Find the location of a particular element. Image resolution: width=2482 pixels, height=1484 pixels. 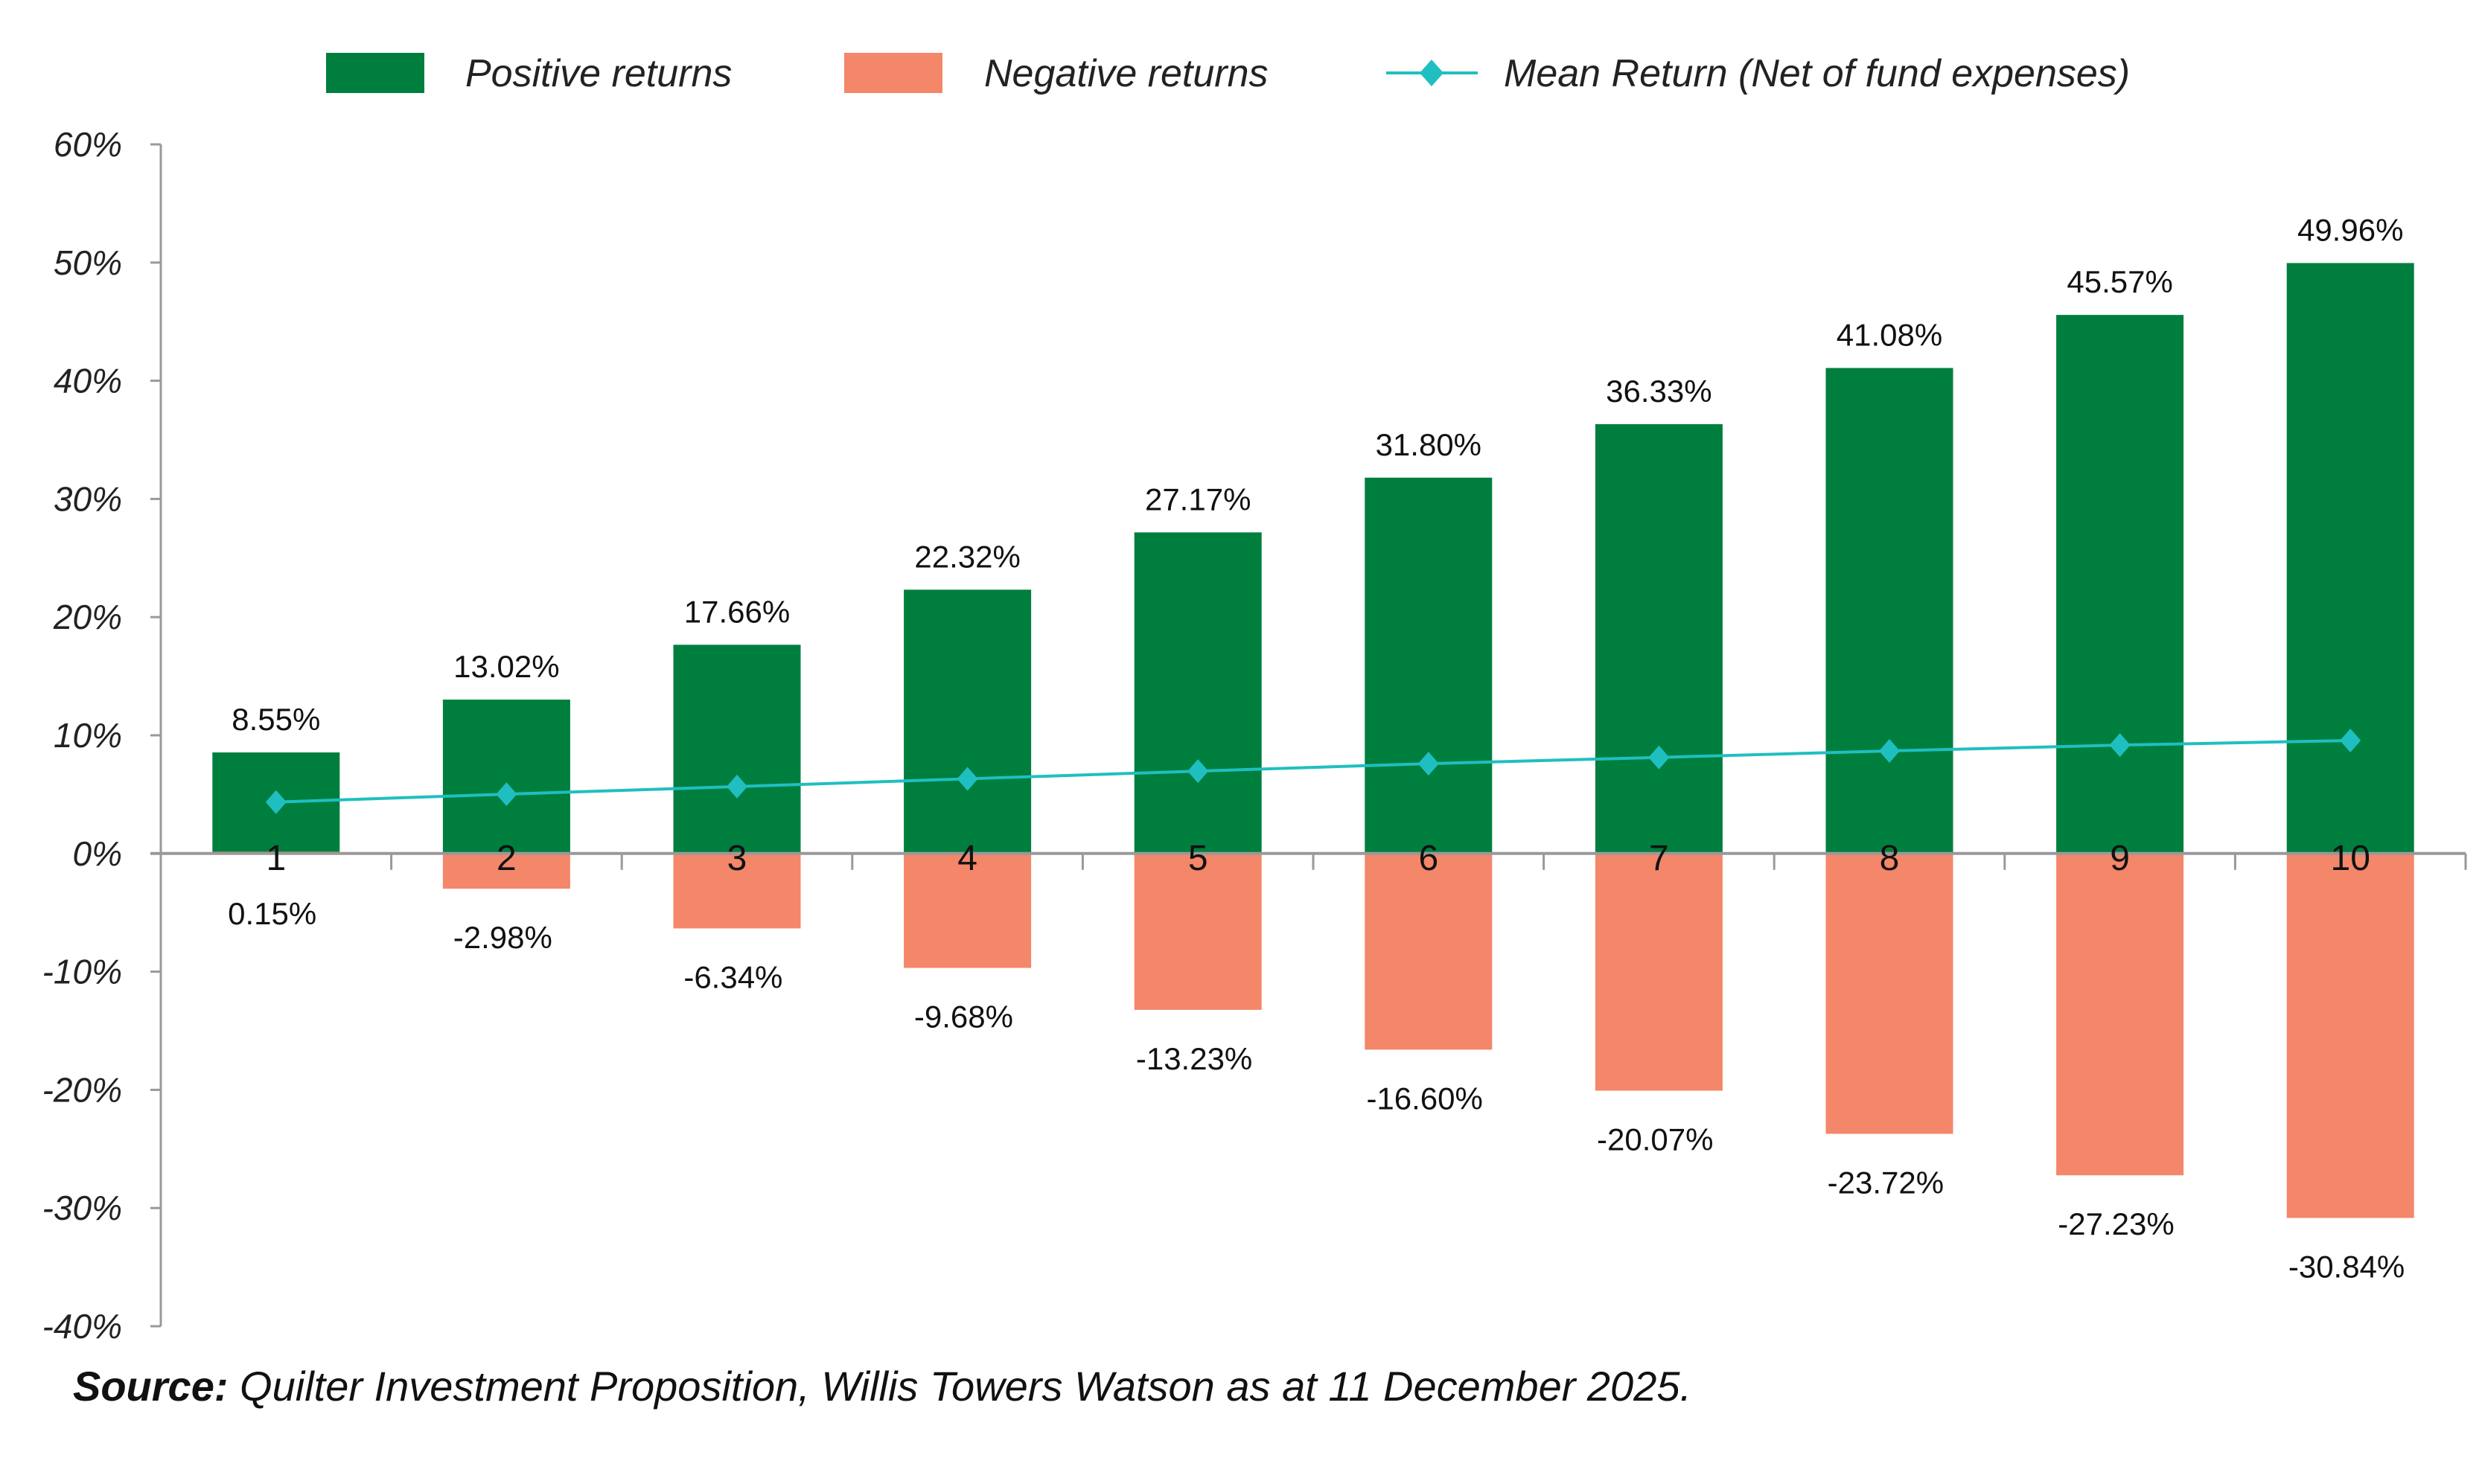

y-tick-label: 50% is located at coordinates (88, 262).